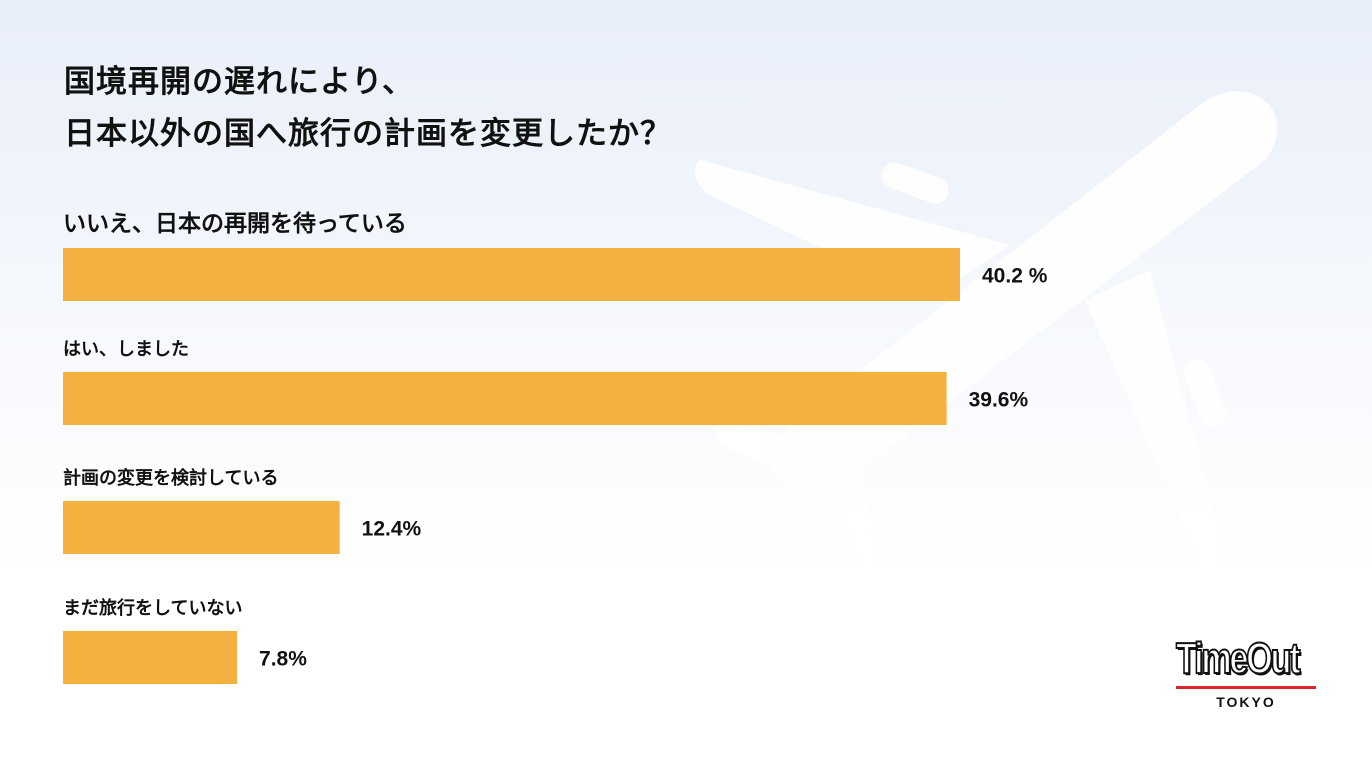 This screenshot has height=772, width=1372. I want to click on timeout-tokyo-logo: TimeOut TOKYO, so click(1246, 671).